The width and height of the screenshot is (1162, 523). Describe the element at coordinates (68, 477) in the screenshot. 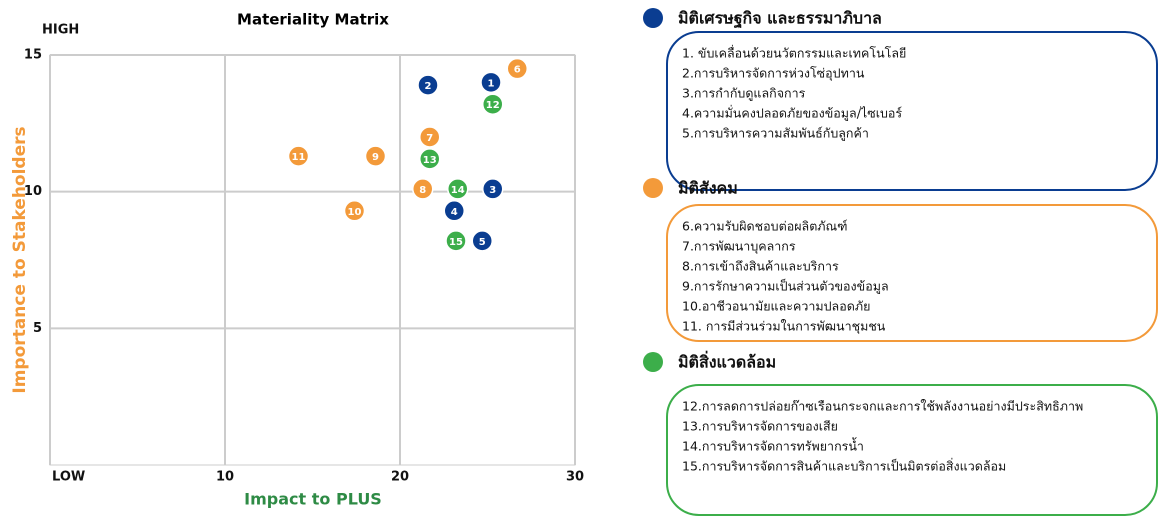

I see `x-tick-label: LOW` at that location.